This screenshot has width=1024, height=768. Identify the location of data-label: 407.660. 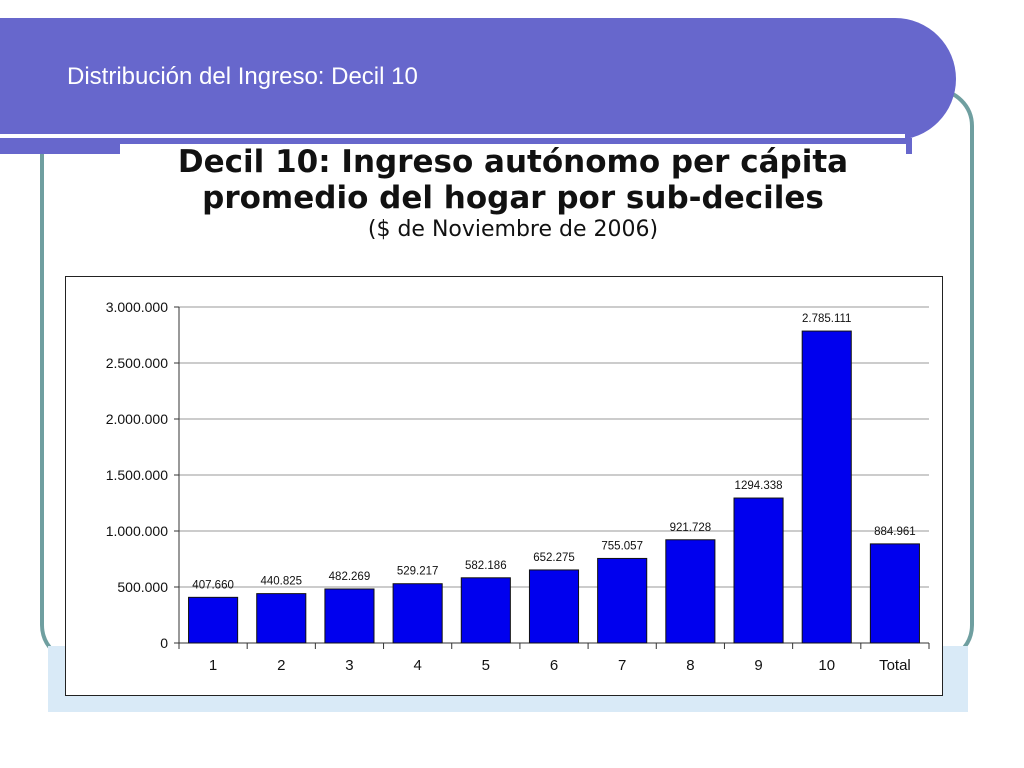
(213, 585).